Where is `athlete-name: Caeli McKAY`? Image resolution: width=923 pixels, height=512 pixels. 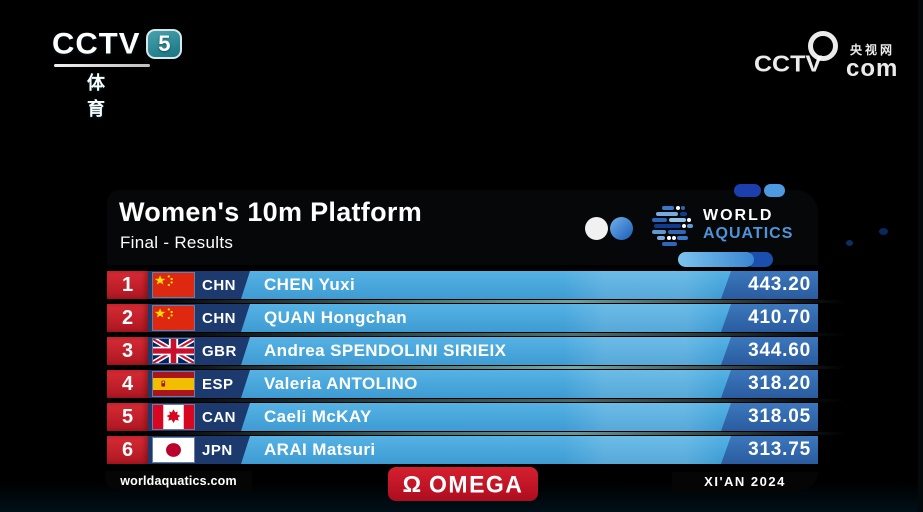
athlete-name: Caeli McKAY is located at coordinates (318, 416).